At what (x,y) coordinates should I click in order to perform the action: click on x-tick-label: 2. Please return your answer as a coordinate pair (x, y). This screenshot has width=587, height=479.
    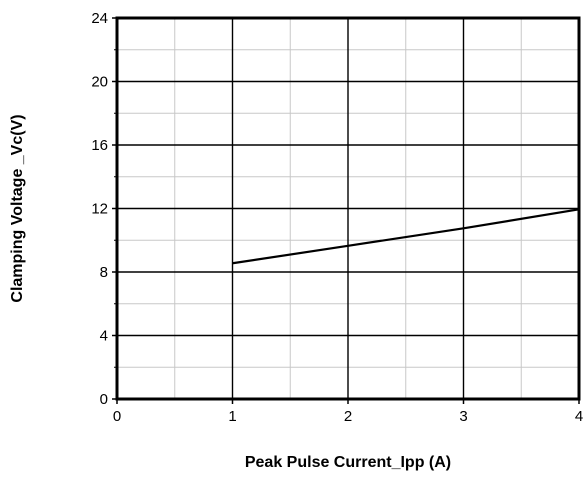
    Looking at the image, I should click on (348, 416).